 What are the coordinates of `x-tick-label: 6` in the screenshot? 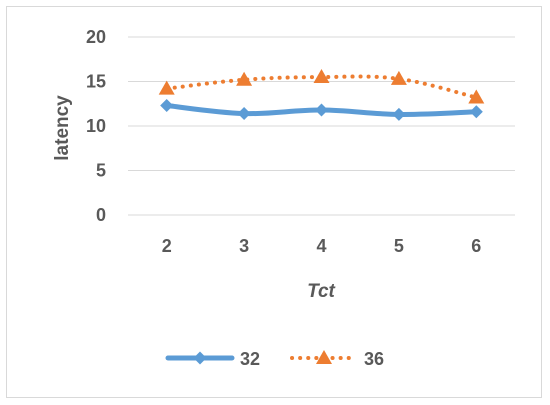 It's located at (476, 246).